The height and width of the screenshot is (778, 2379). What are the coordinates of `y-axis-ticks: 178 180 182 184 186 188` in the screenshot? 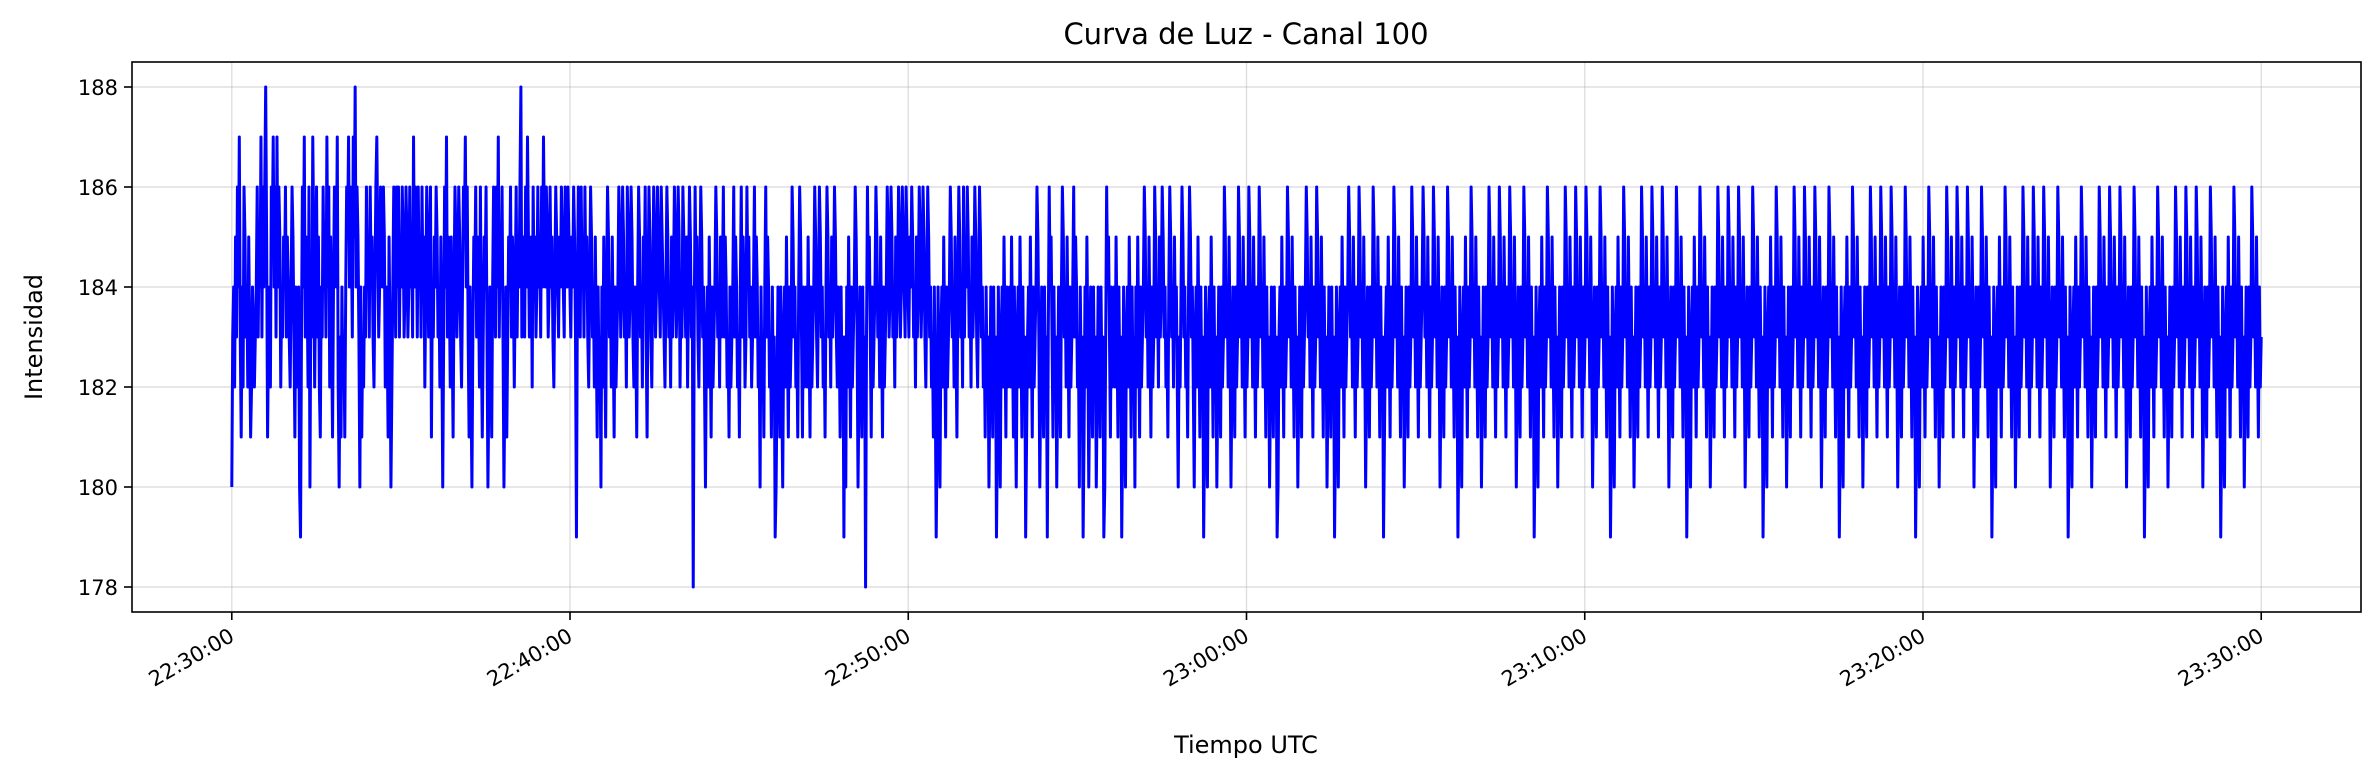 It's located at (105, 338).